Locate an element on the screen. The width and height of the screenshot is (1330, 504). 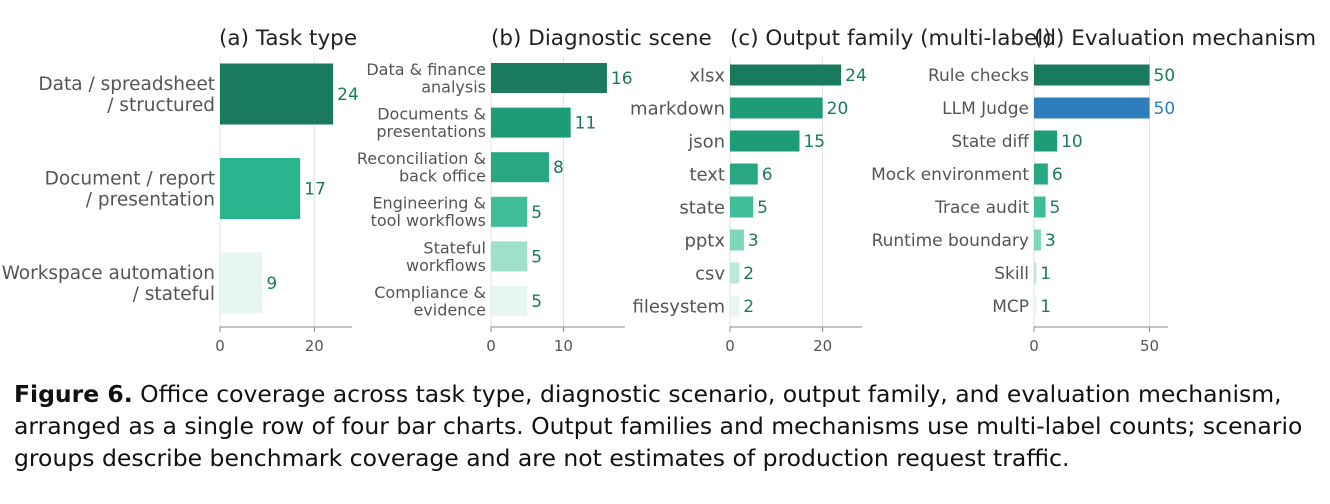
category-label: state is located at coordinates (702, 207).